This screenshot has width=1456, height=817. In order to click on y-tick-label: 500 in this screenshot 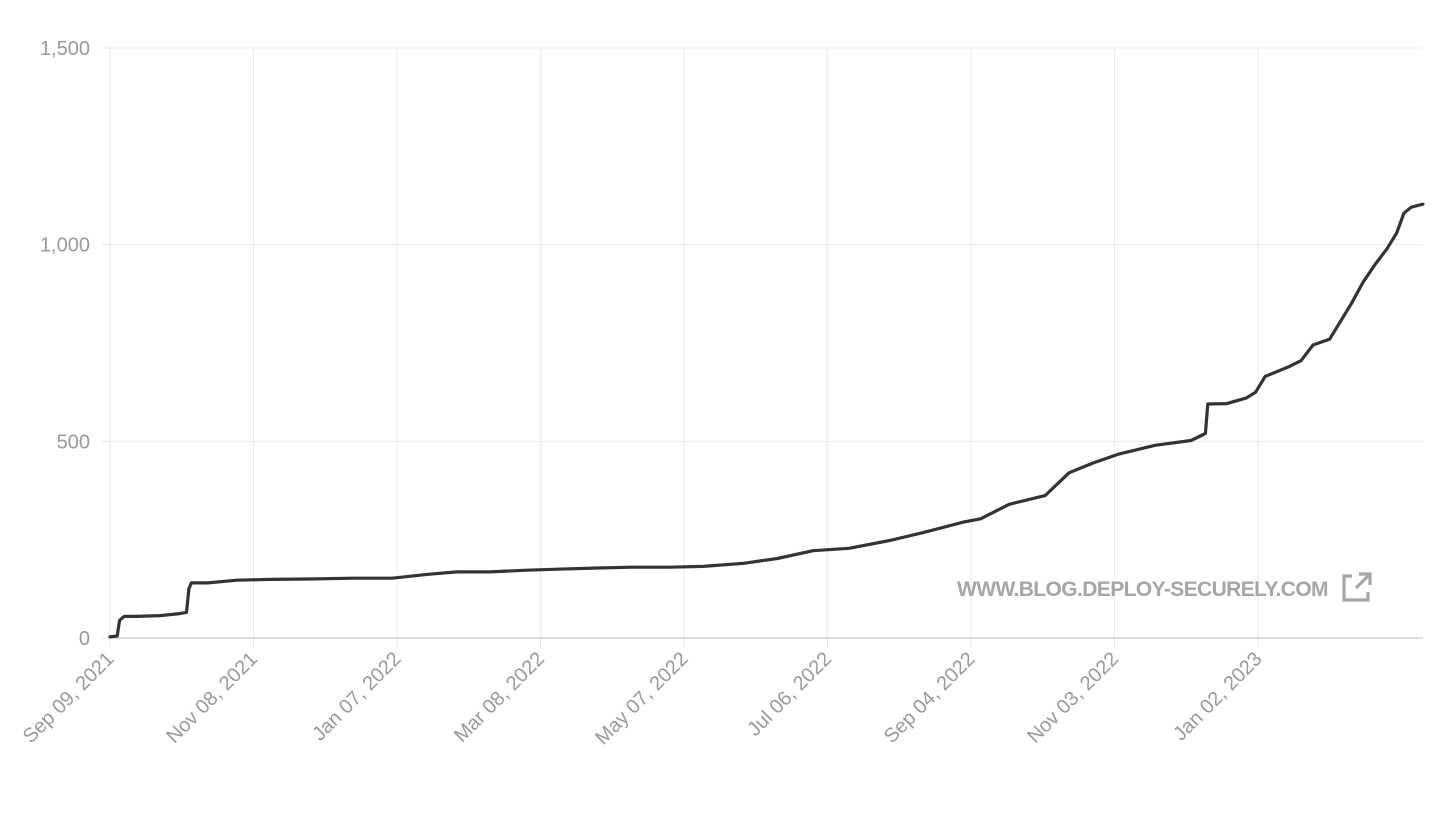, I will do `click(73, 442)`.